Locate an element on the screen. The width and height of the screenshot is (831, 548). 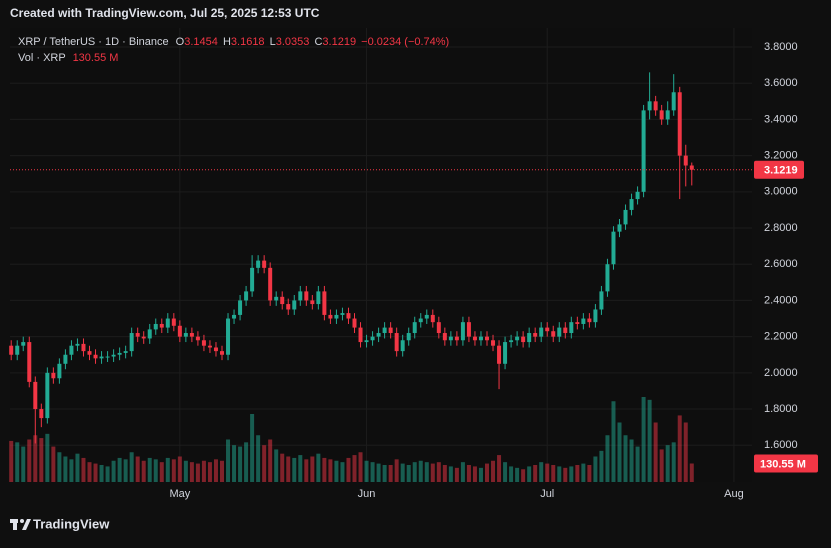
legend-change: −0.0234 is located at coordinates (381, 42).